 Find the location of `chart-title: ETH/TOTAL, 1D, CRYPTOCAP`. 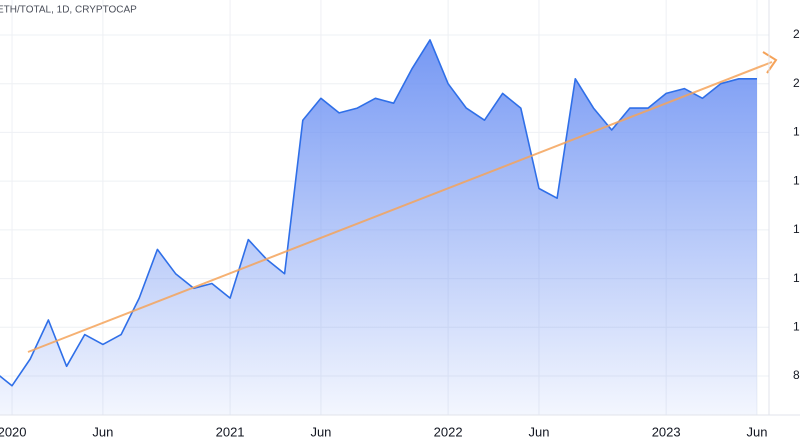

chart-title: ETH/TOTAL, 1D, CRYPTOCAP is located at coordinates (68, 10).